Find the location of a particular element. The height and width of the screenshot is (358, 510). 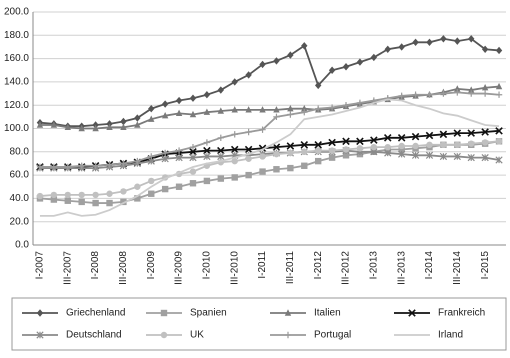

y-tick-label: 180.0 is located at coordinates (16, 35).